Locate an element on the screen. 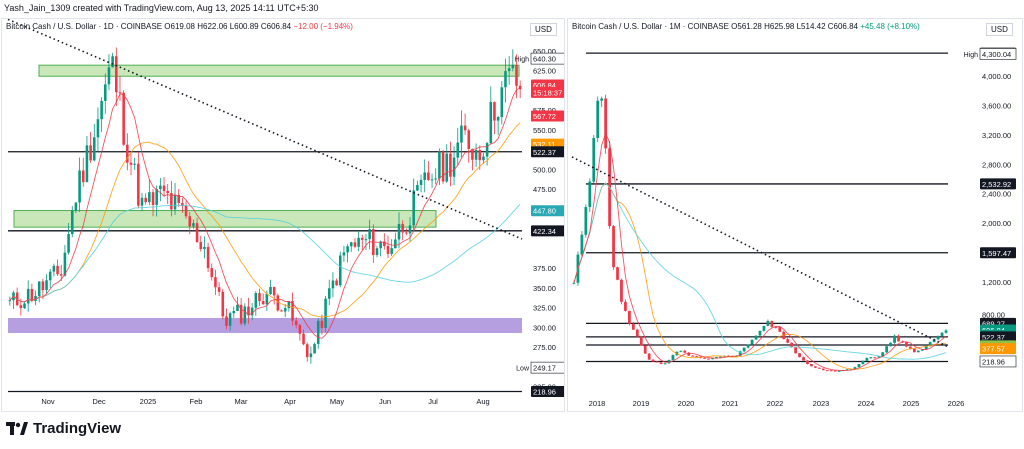 This screenshot has height=449, width=1024. monthly-high: H625.98 is located at coordinates (779, 26).